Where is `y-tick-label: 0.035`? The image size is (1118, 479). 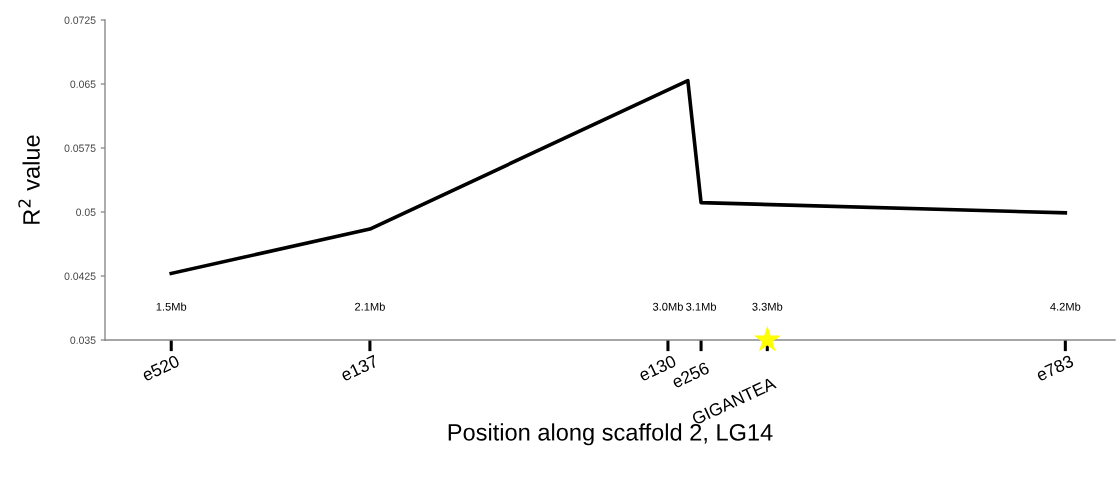
y-tick-label: 0.035 is located at coordinates (83, 340).